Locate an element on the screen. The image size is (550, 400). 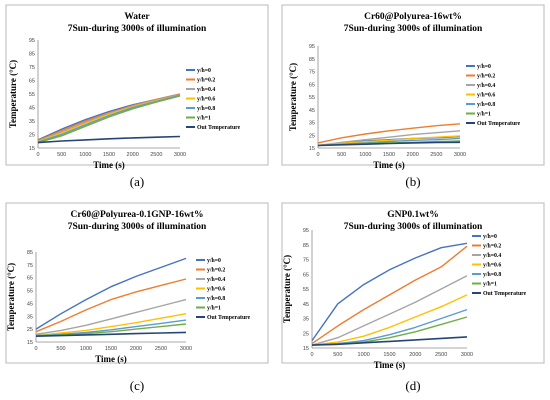
y-tick-label-c: 25 is located at coordinates (30, 330).